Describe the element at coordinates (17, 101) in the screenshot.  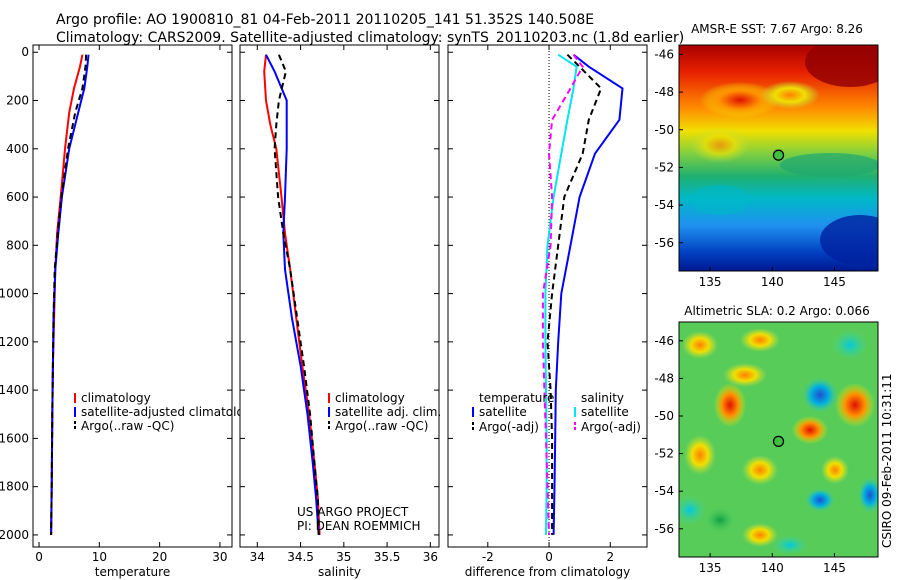
I see `y-tick-label: 200` at that location.